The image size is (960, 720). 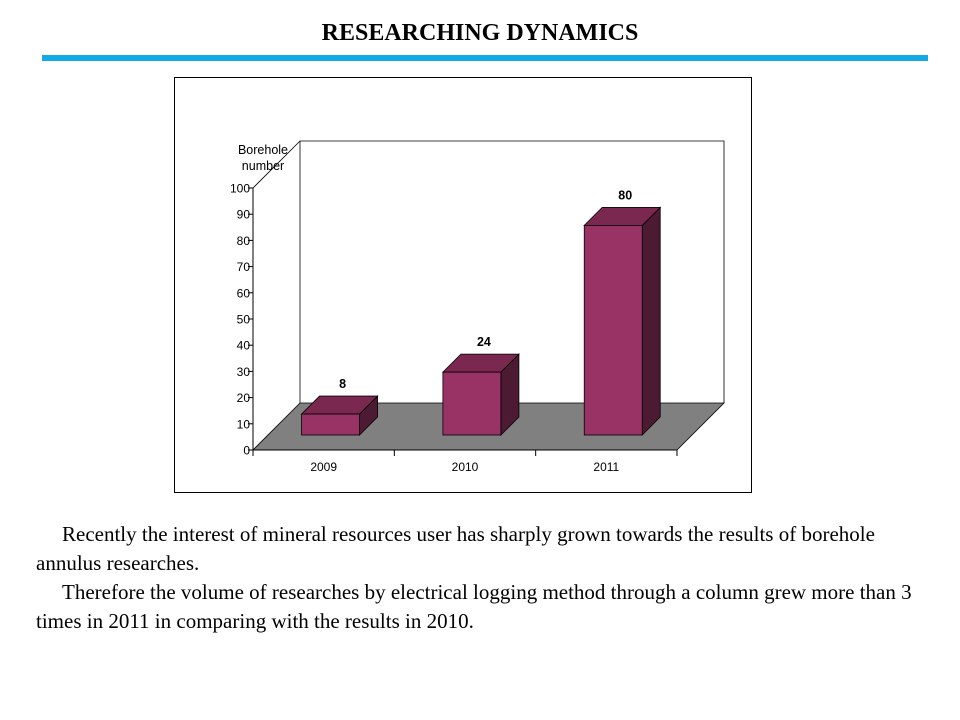 What do you see at coordinates (323, 467) in the screenshot?
I see `x-tick-label: 2009` at bounding box center [323, 467].